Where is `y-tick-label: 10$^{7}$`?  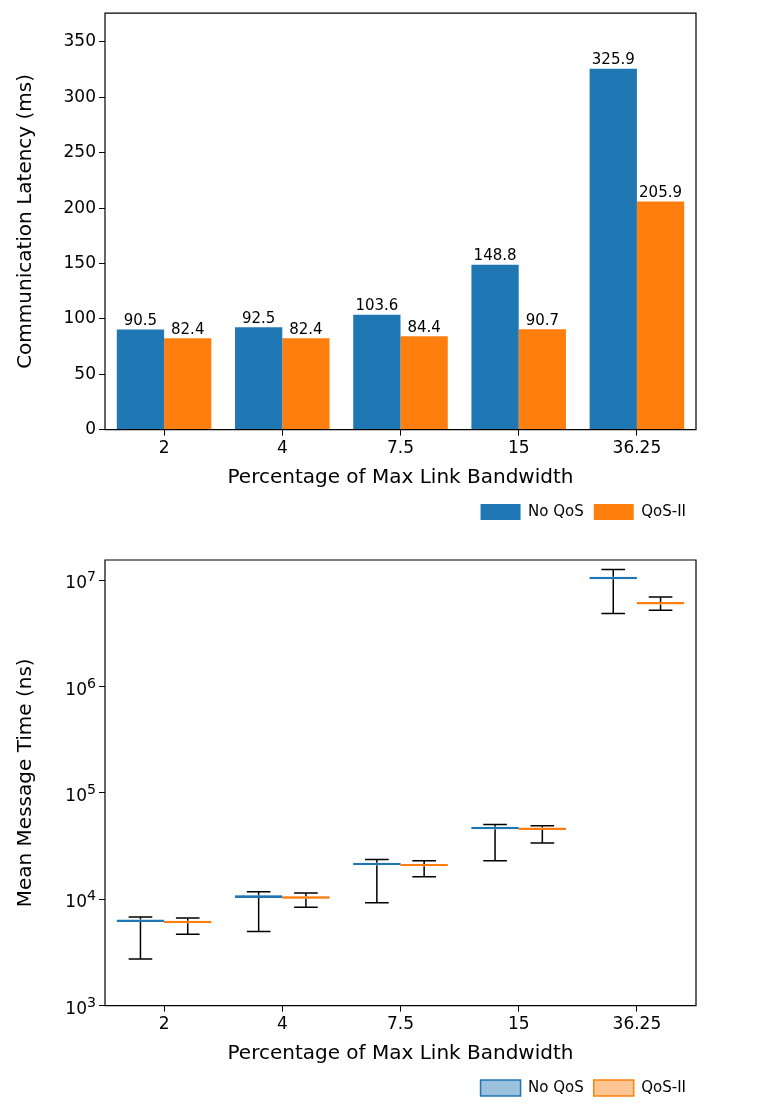
y-tick-label: 10$^{7}$ is located at coordinates (80, 580).